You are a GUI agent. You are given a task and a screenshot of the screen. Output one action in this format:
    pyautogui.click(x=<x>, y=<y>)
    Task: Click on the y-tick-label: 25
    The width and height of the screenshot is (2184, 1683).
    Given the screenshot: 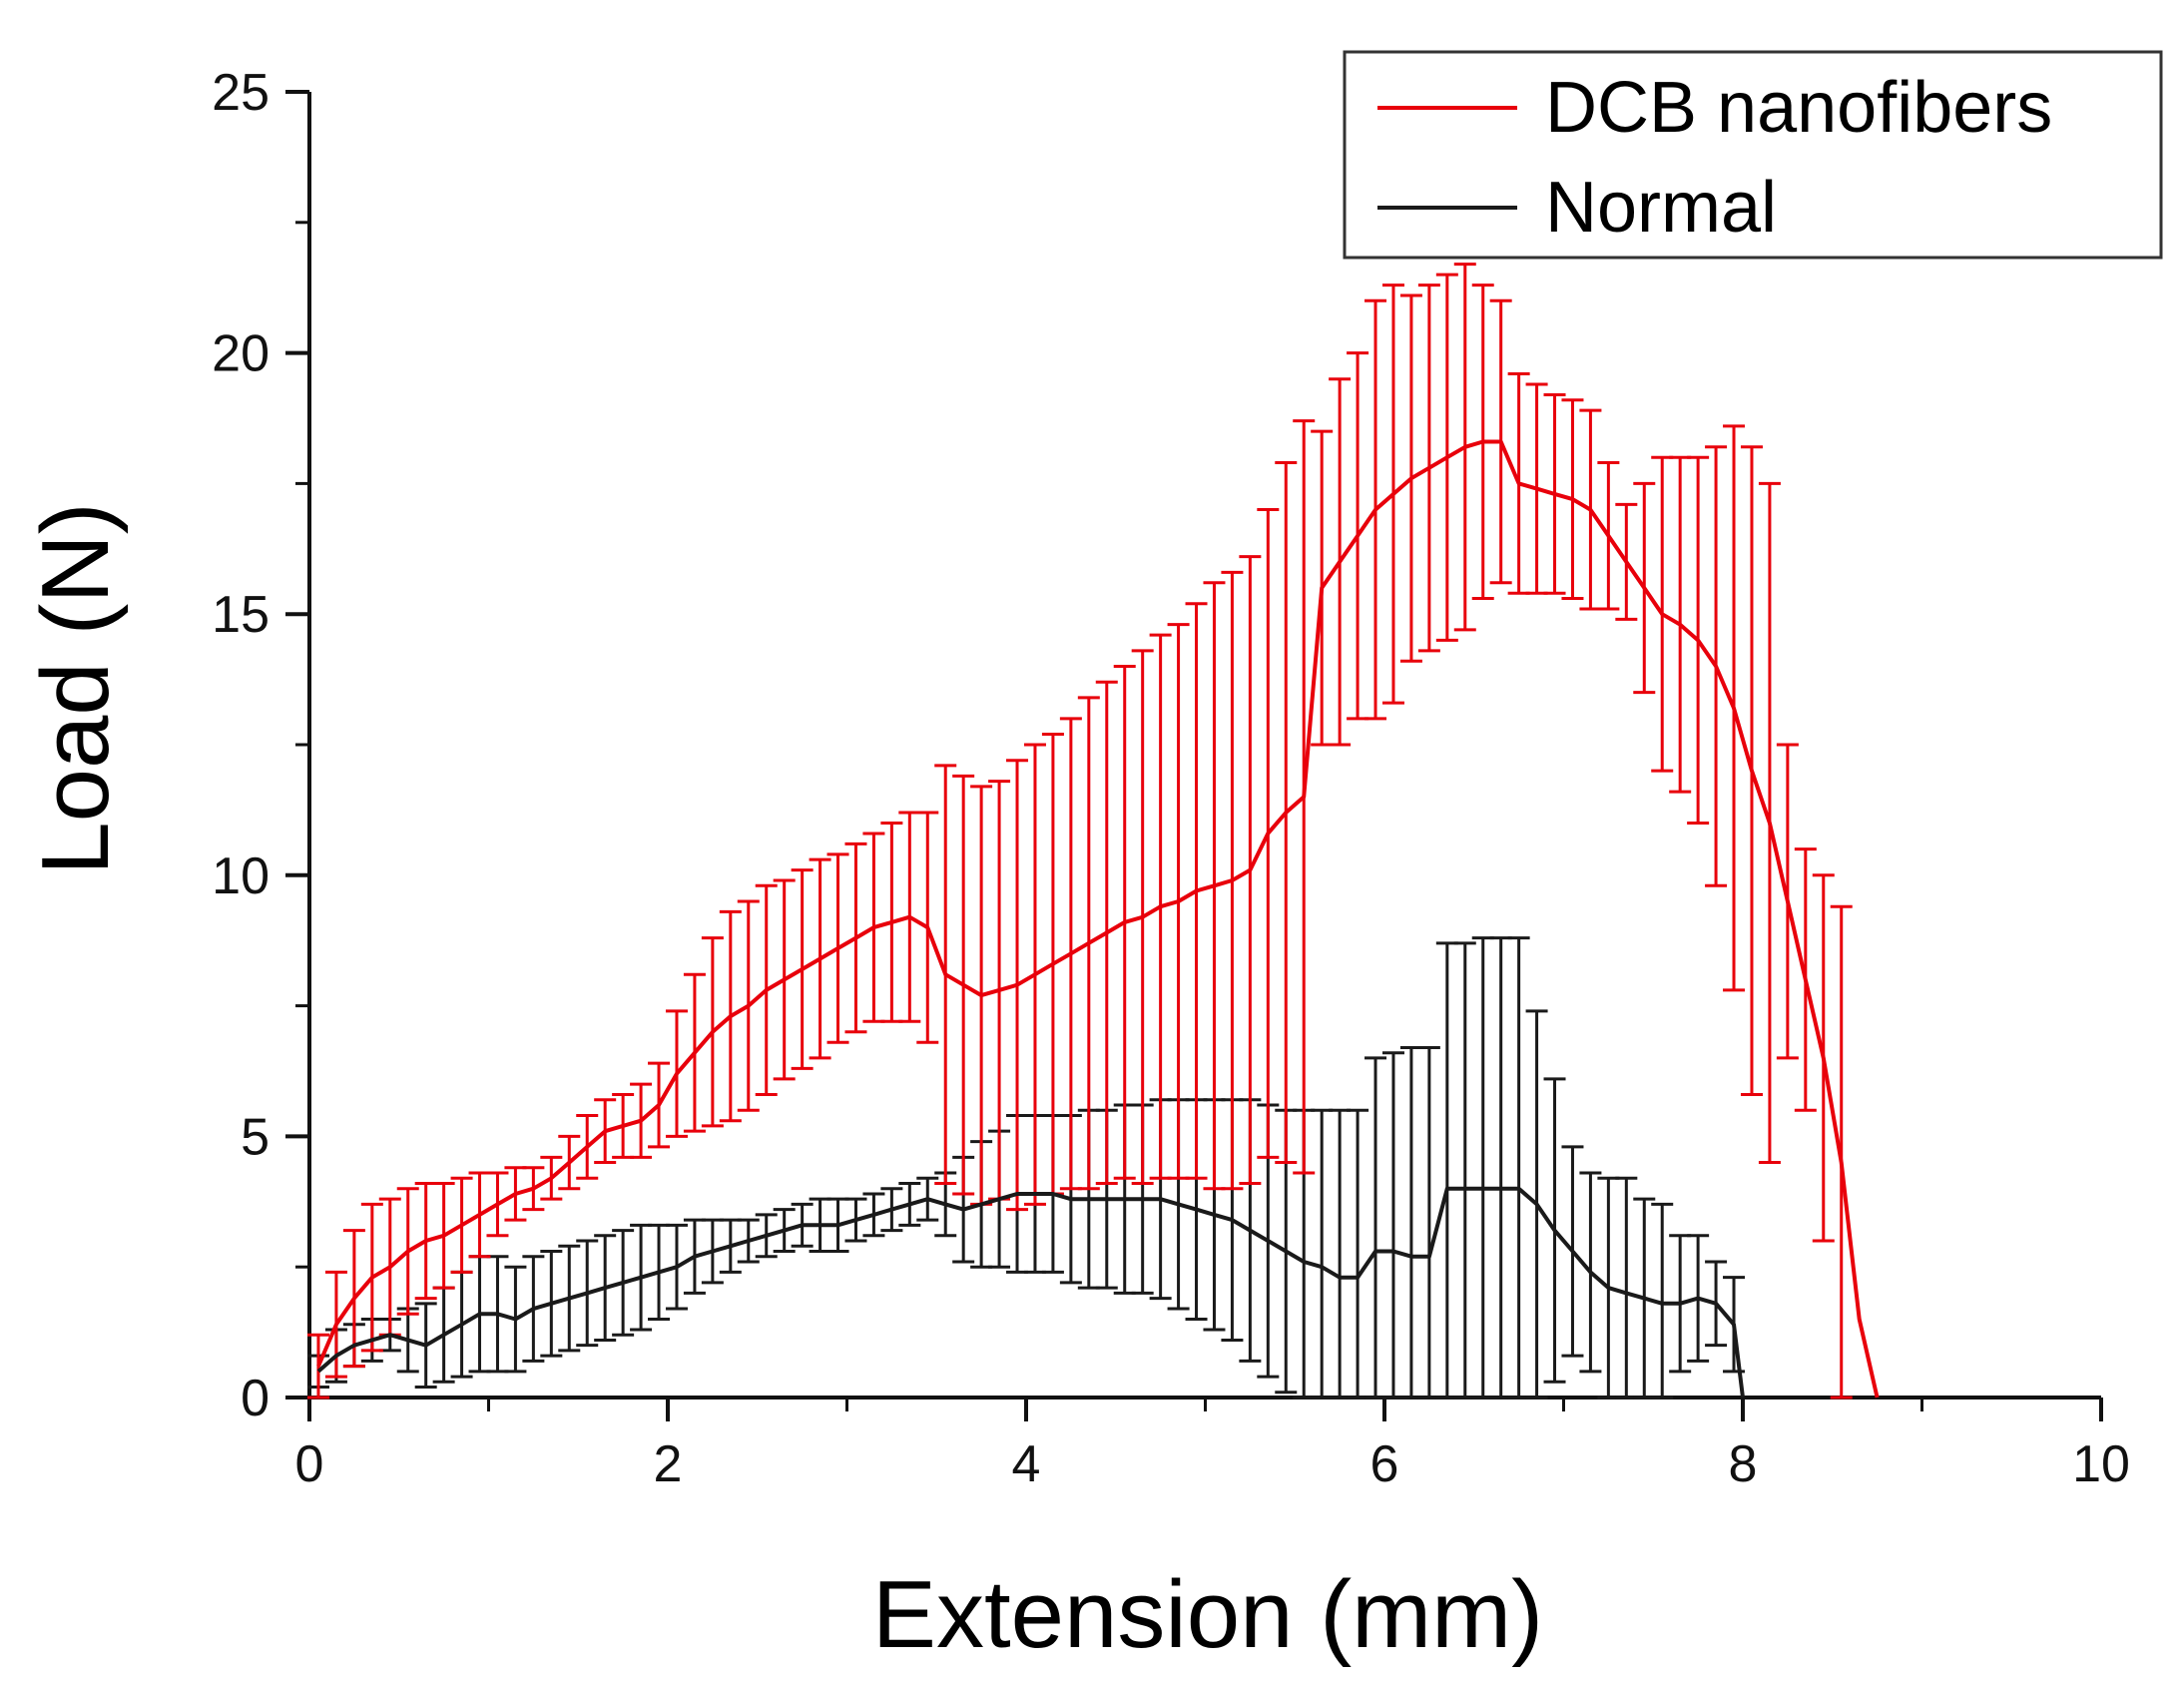 What is the action you would take?
    pyautogui.click(x=241, y=93)
    